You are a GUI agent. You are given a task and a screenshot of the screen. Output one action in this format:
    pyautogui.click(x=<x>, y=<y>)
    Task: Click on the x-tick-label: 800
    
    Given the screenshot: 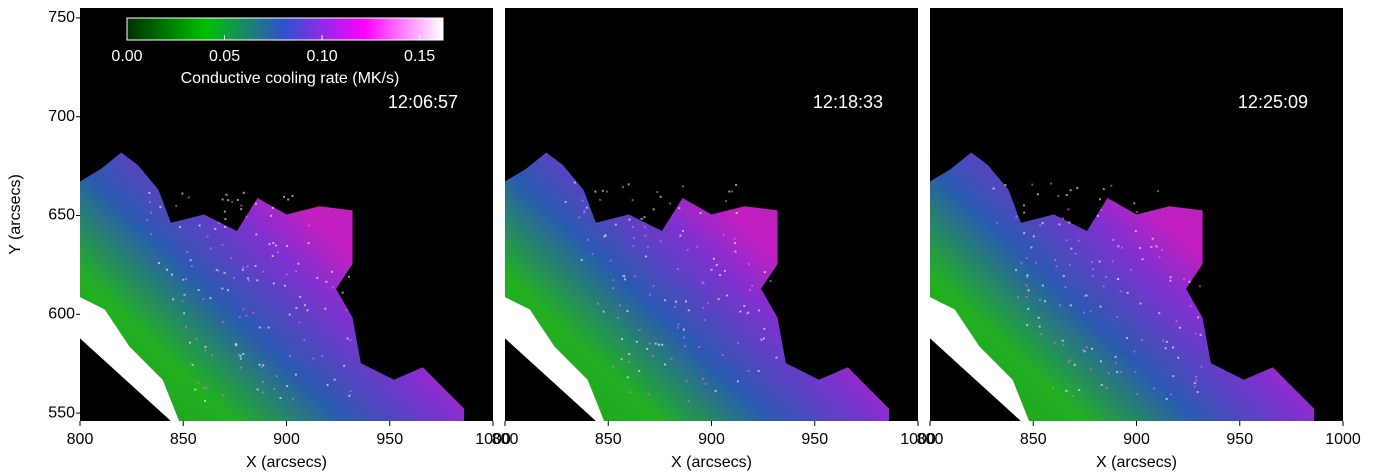 What is the action you would take?
    pyautogui.click(x=505, y=439)
    